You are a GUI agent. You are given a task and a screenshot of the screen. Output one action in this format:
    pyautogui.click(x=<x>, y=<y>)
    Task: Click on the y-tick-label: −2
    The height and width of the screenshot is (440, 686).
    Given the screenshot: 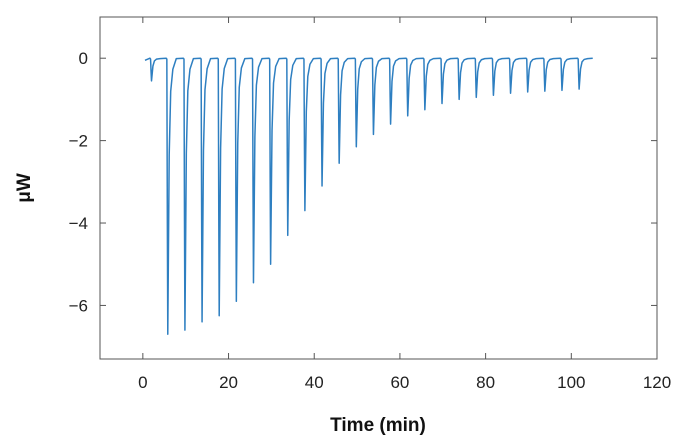 What is the action you would take?
    pyautogui.click(x=78, y=141)
    